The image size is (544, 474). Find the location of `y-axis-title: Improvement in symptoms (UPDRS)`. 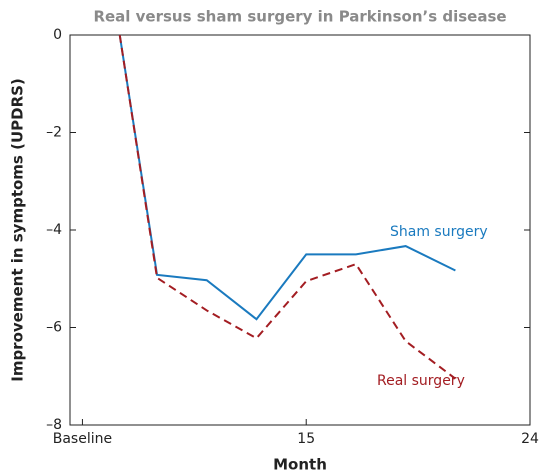

y-axis-title: Improvement in symptoms (UPDRS) is located at coordinates (18, 230).